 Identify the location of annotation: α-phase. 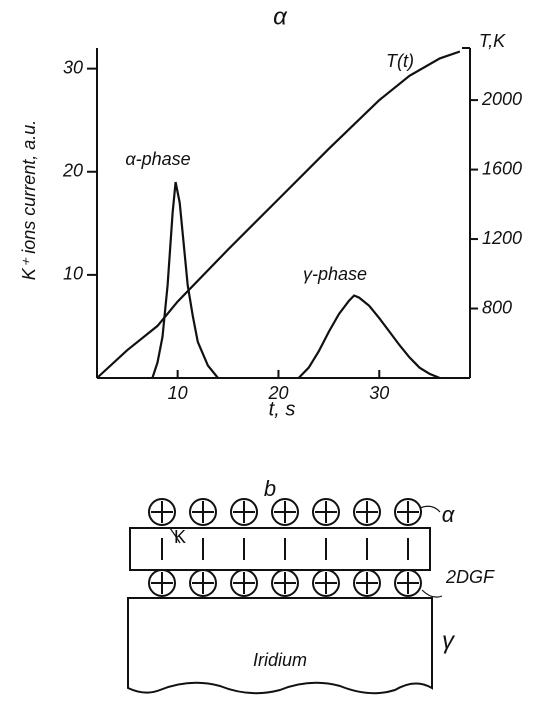
(157, 159).